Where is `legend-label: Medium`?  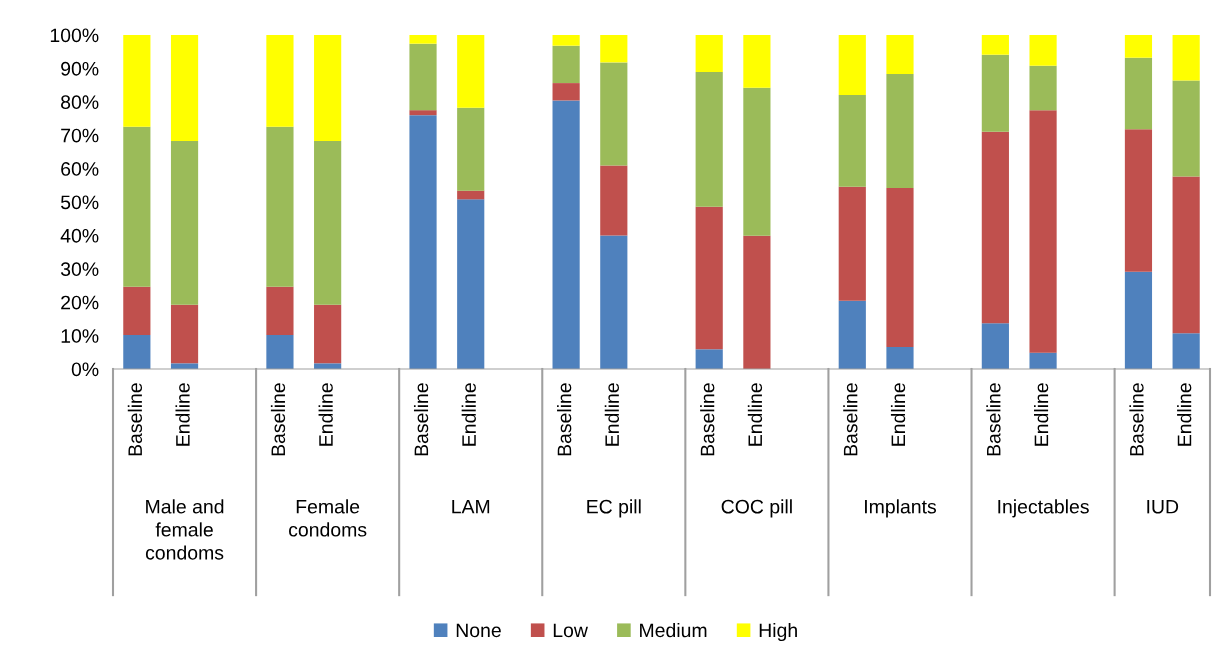
legend-label: Medium is located at coordinates (673, 630).